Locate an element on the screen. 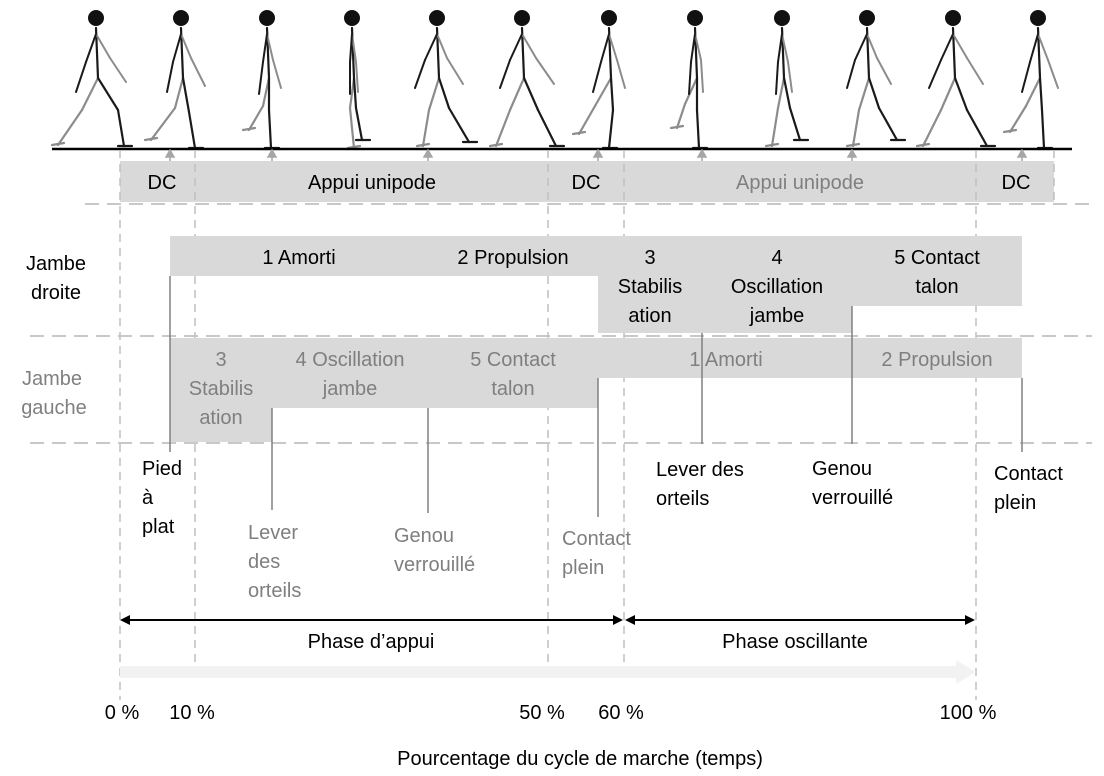  contact-left-label-2: plein is located at coordinates (583, 568).